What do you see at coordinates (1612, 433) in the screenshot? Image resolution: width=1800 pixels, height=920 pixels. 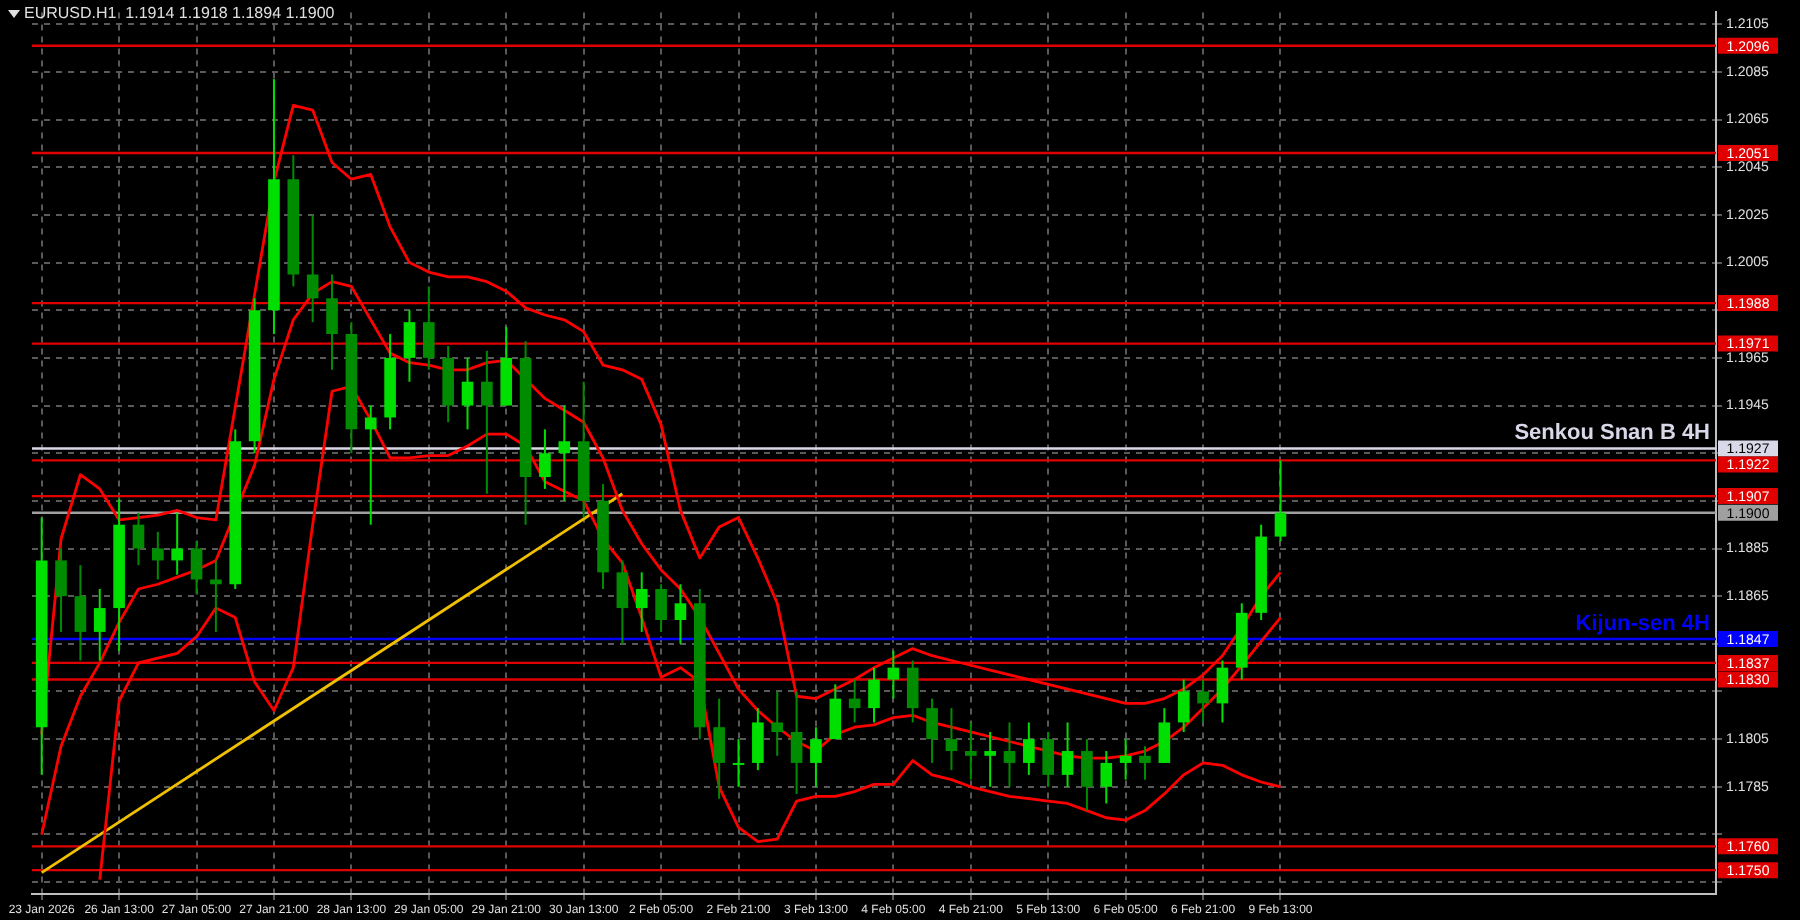 I see `annotation: Senkou Snan B 4H` at bounding box center [1612, 433].